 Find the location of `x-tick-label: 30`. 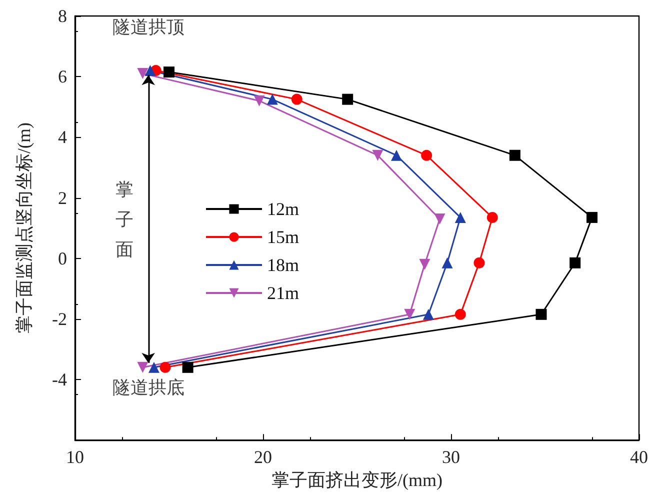

x-tick-label: 30 is located at coordinates (451, 457).